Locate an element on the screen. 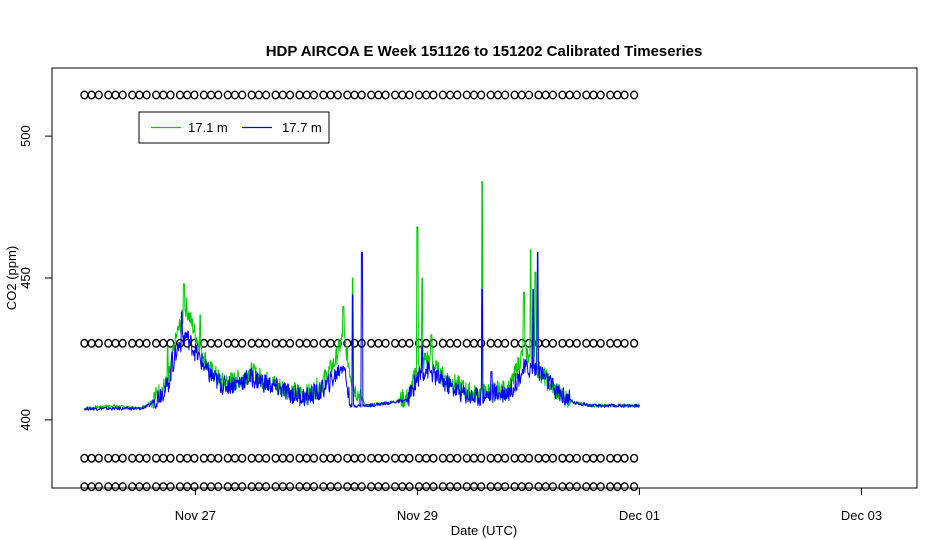 The width and height of the screenshot is (936, 540). y-tick-label: 450 is located at coordinates (25, 278).